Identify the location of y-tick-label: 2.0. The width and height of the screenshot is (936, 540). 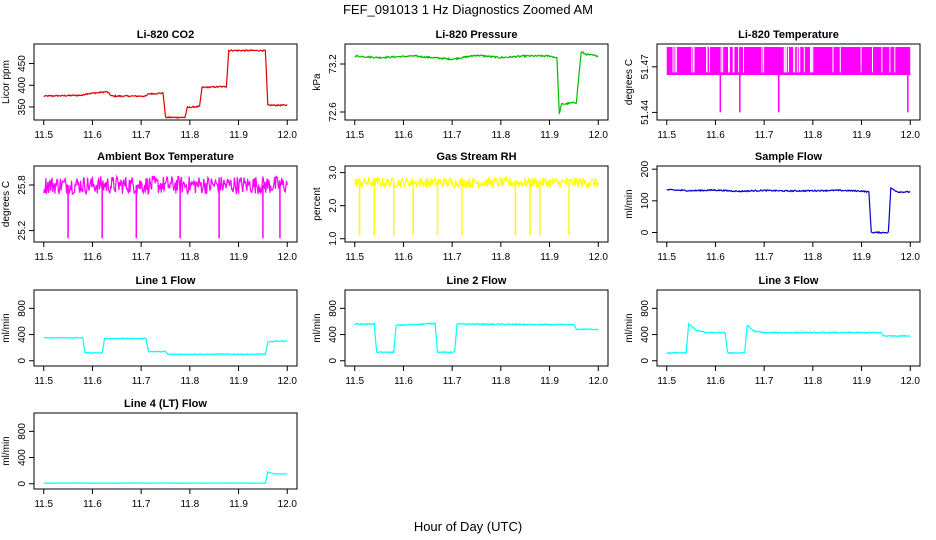
(333, 205).